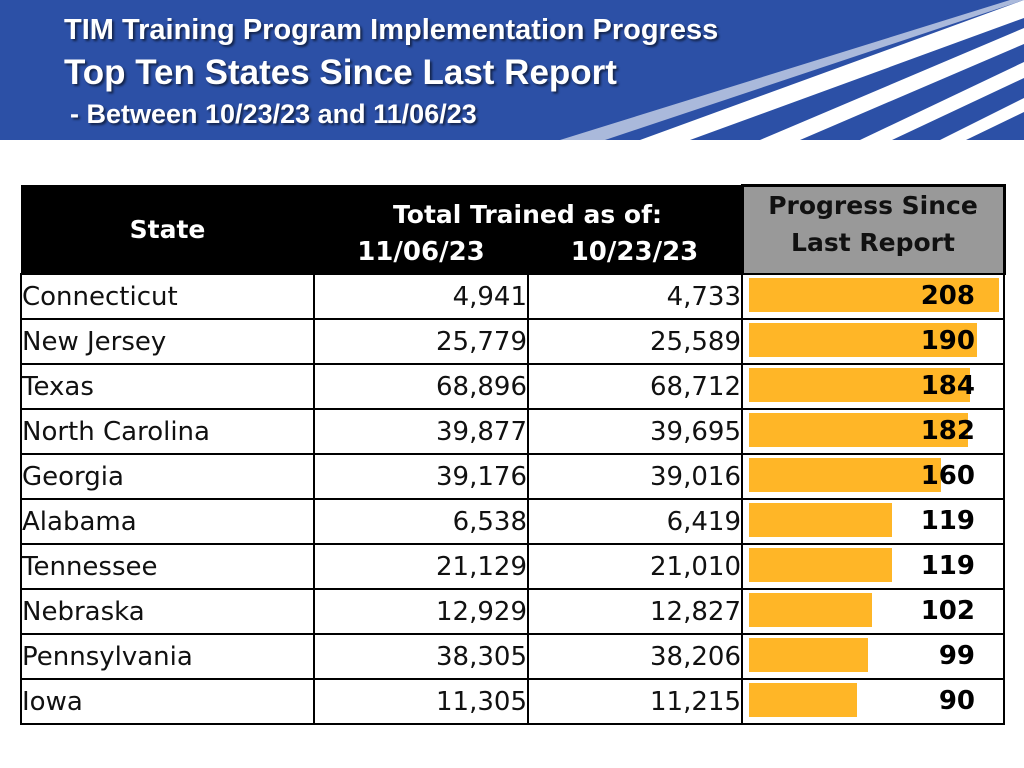 Image resolution: width=1024 pixels, height=768 pixels. What do you see at coordinates (167, 566) in the screenshot?
I see `state-name: Tennessee` at bounding box center [167, 566].